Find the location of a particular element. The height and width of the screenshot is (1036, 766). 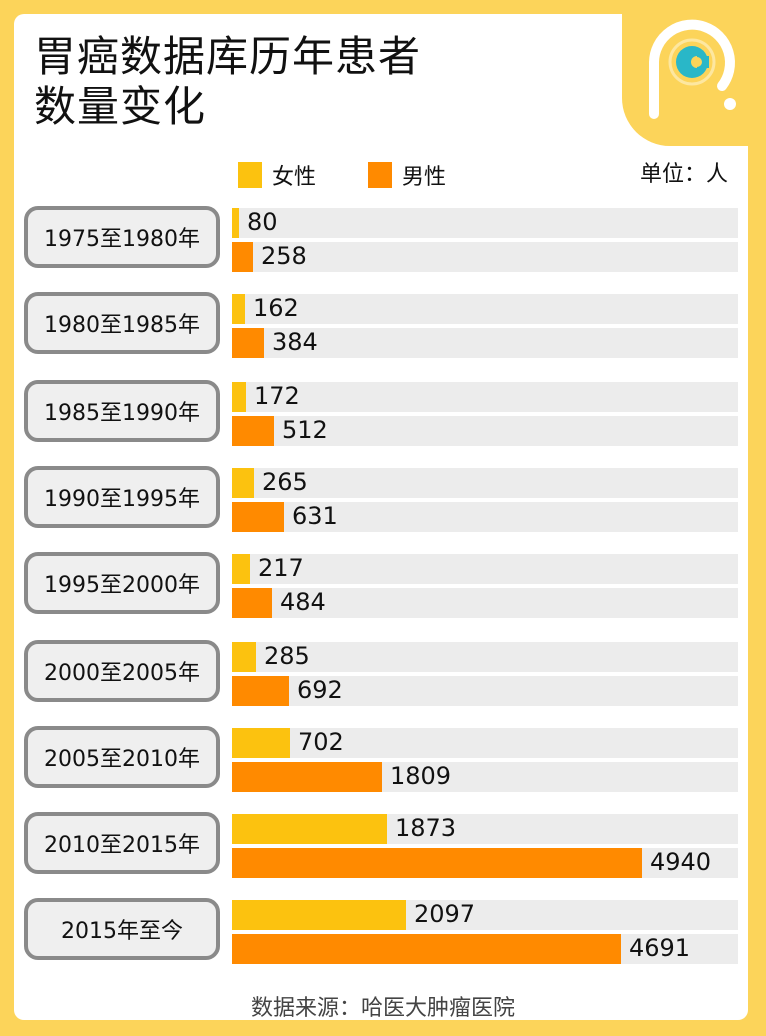

chart-title: 胃癌数据库历年患者 数量变化 is located at coordinates (227, 82).